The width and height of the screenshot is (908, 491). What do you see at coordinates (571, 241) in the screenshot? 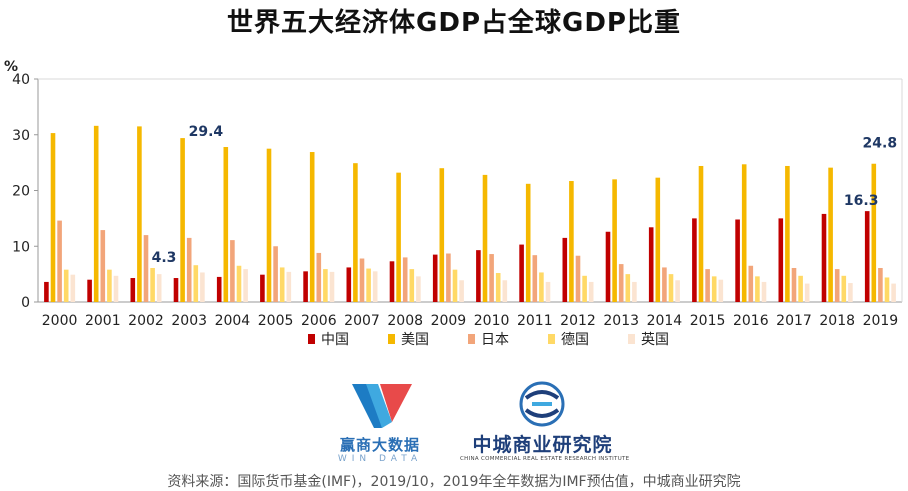
I see `bar-usa-2012` at bounding box center [571, 241].